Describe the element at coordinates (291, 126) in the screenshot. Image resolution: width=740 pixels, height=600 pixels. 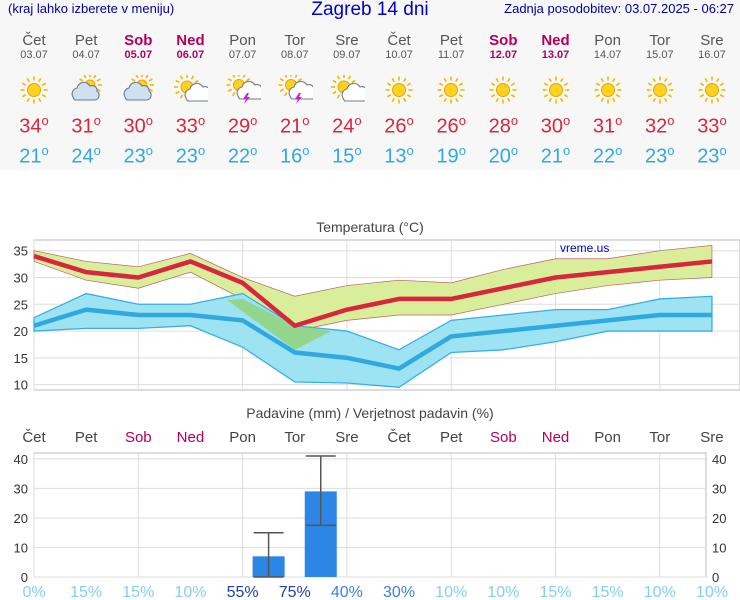
I see `max-temp-value: 21` at that location.